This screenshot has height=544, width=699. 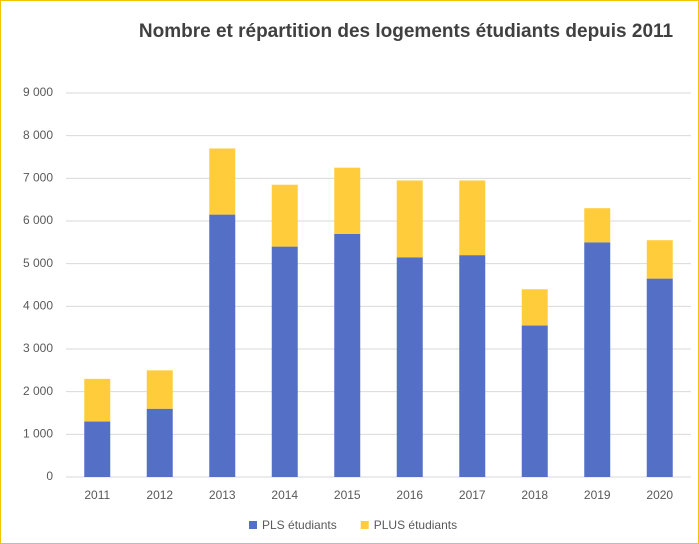 I want to click on x-tick-label: 2011, so click(x=97, y=495).